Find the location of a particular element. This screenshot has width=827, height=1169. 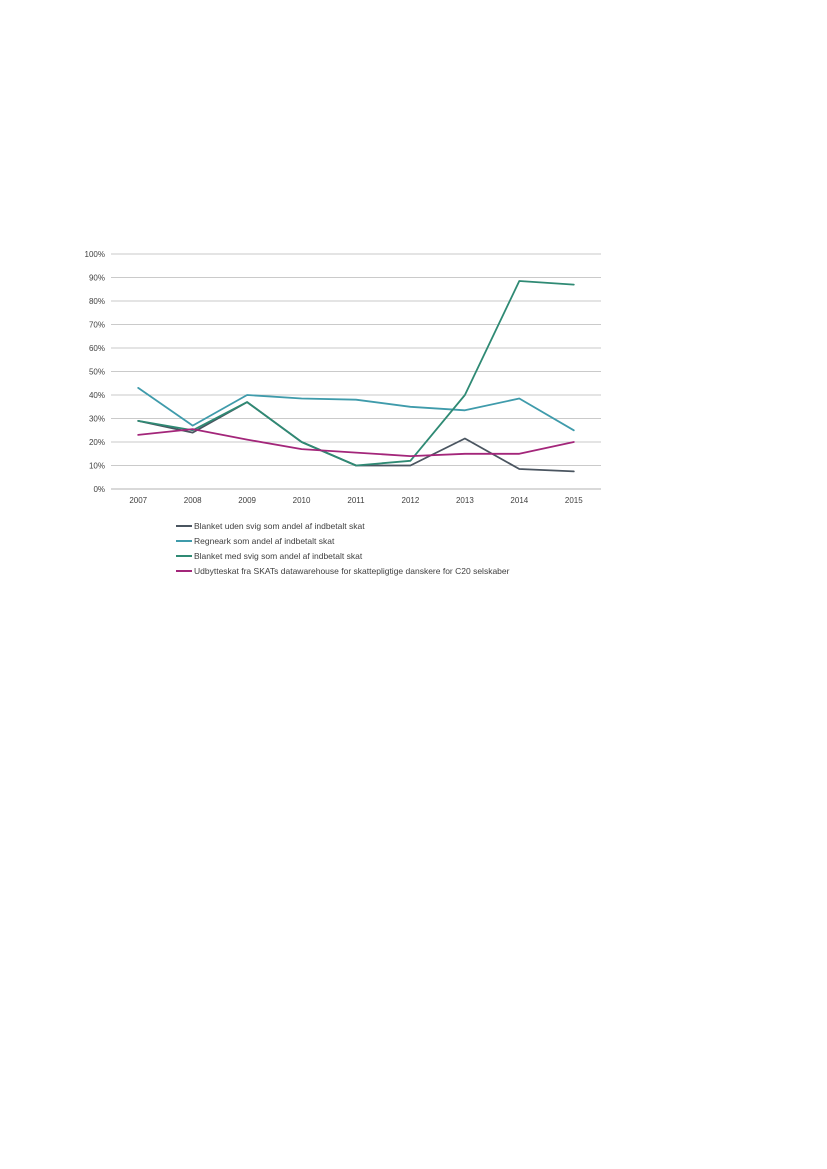

x-tick-label: 2011 is located at coordinates (356, 500).